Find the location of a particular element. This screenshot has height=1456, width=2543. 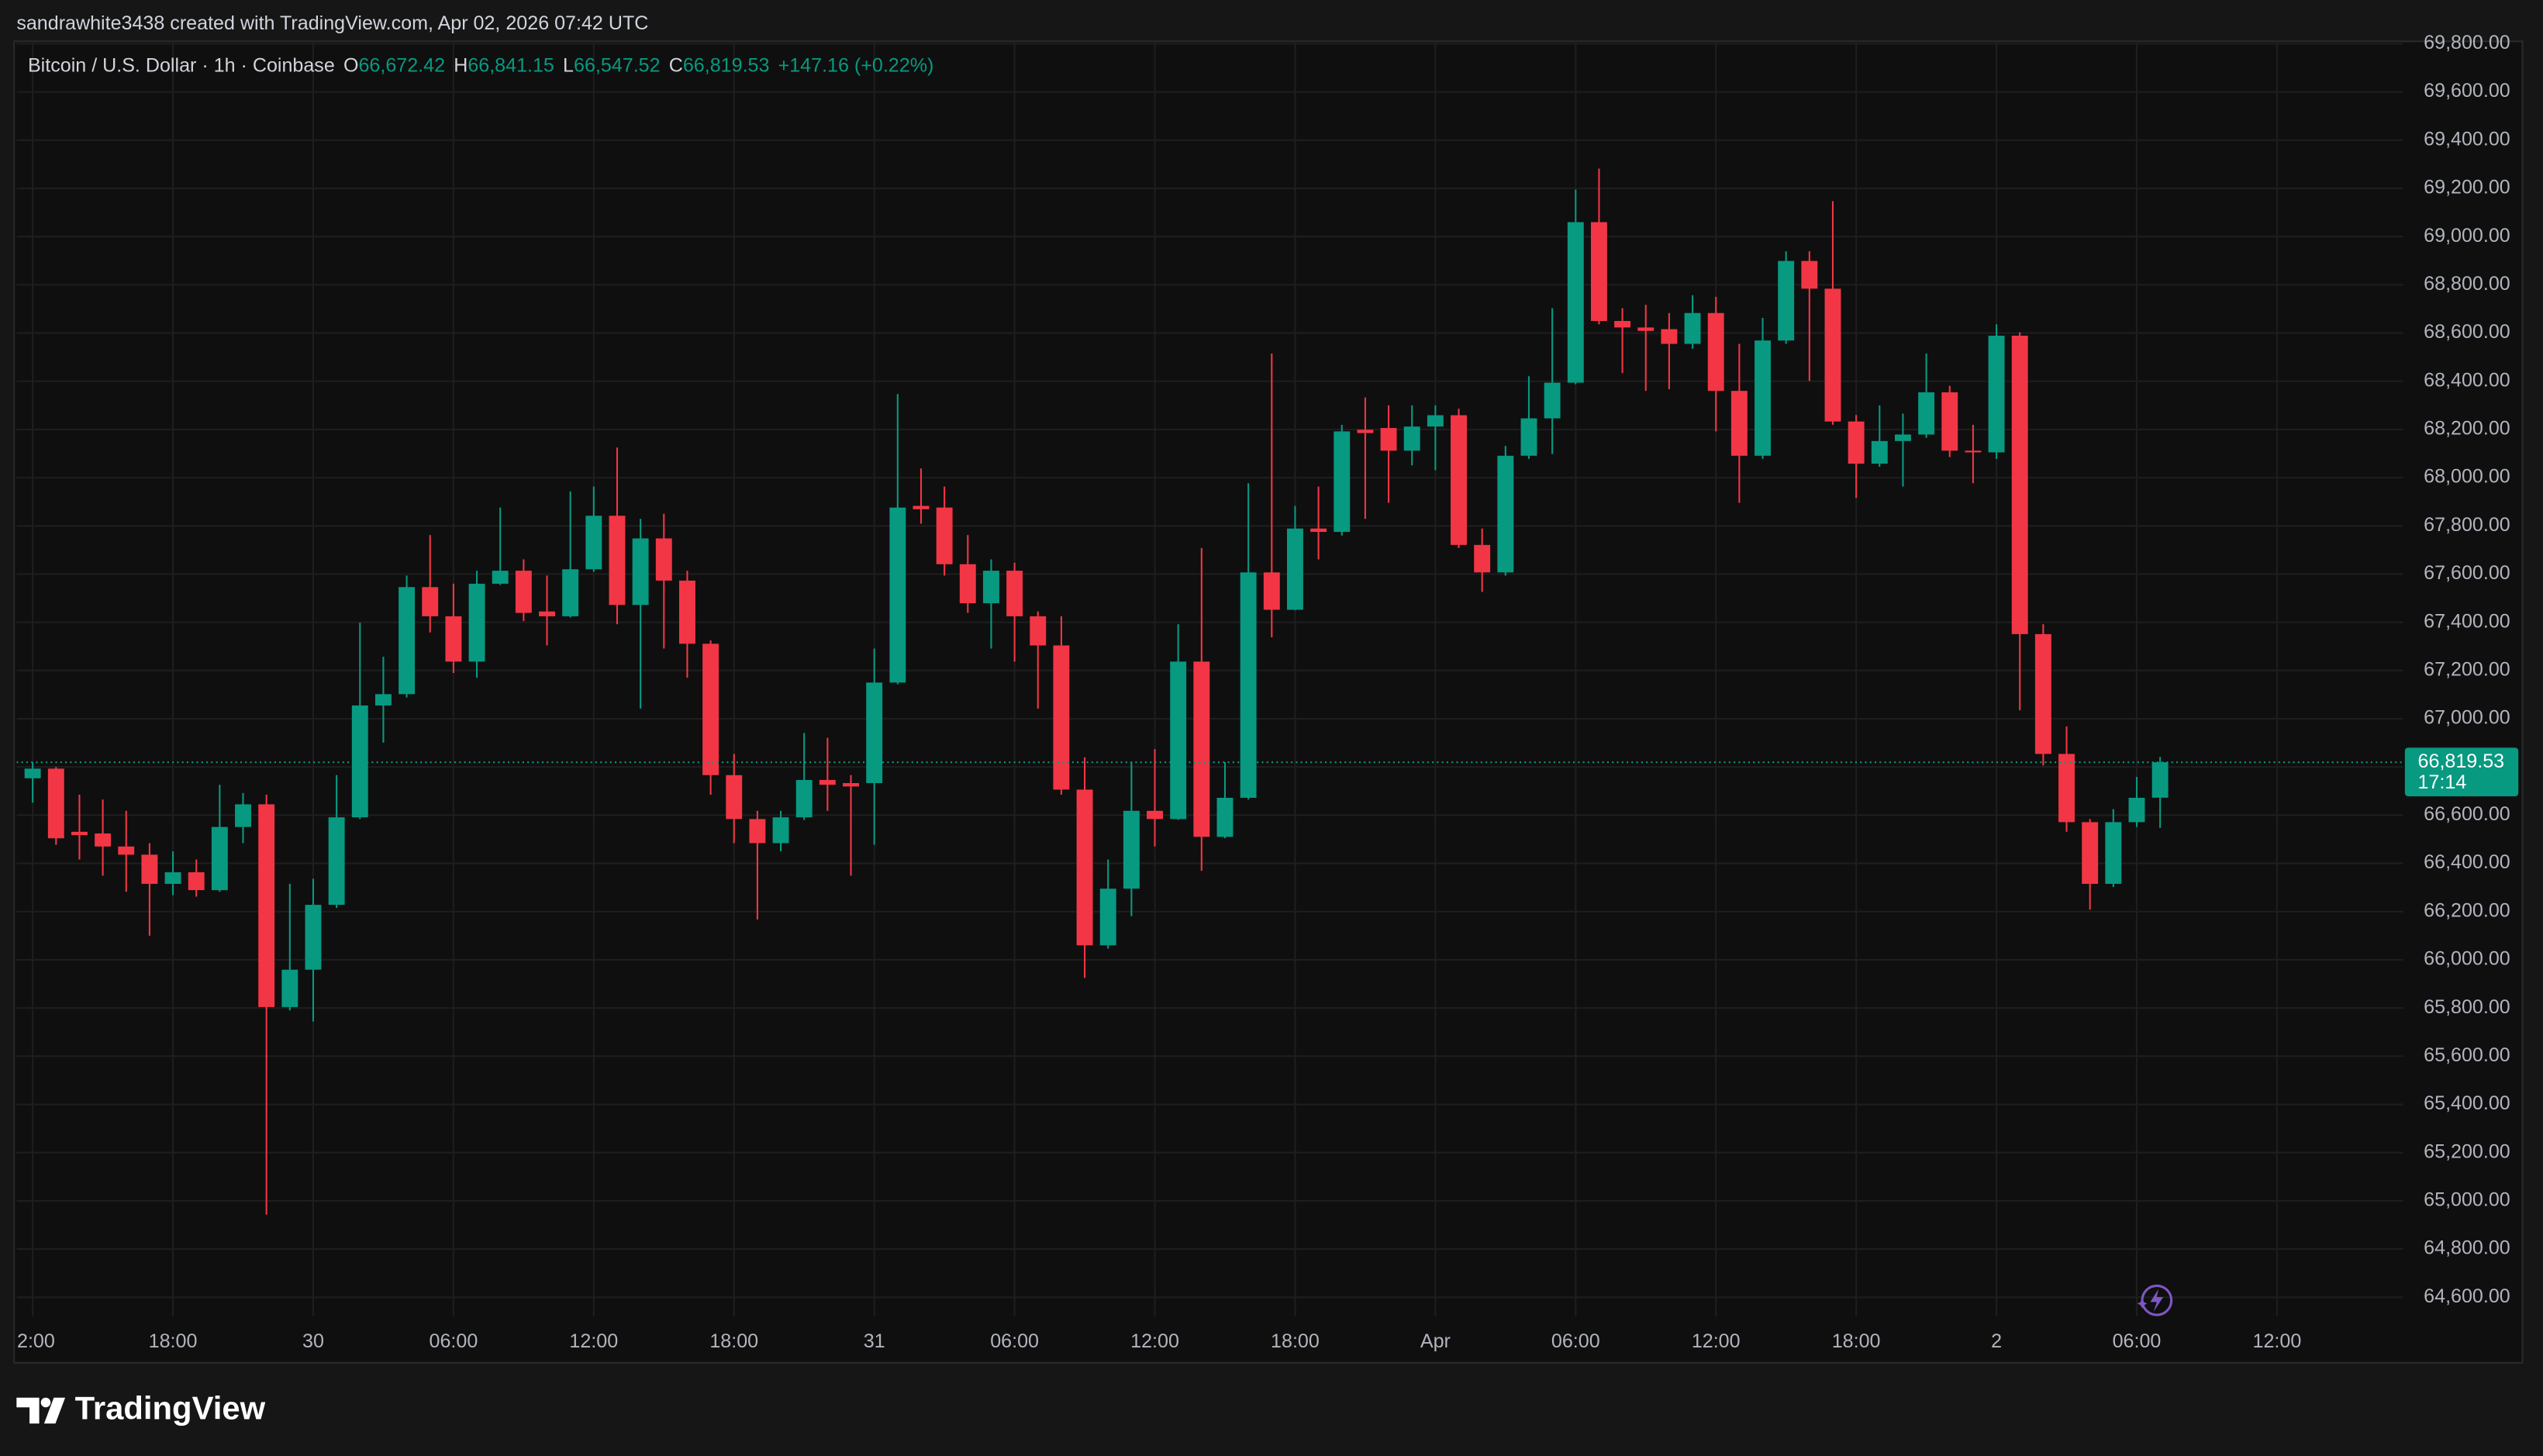

symbol: Bitcoin / U.S. Dollar · 1h · Coinbase is located at coordinates (181, 65).